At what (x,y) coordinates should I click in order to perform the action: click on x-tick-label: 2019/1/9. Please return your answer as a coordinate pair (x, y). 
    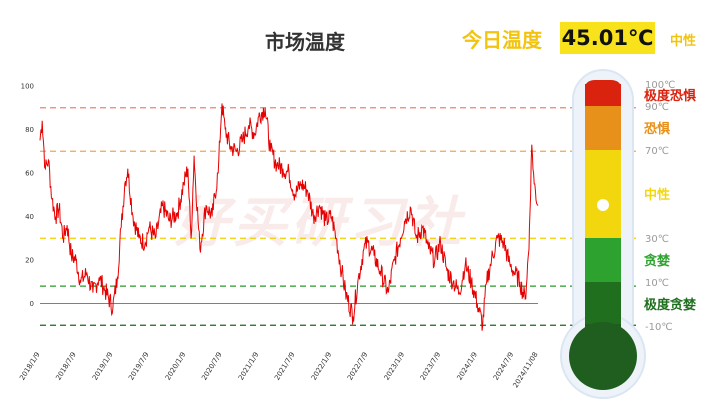
    Looking at the image, I should click on (102, 366).